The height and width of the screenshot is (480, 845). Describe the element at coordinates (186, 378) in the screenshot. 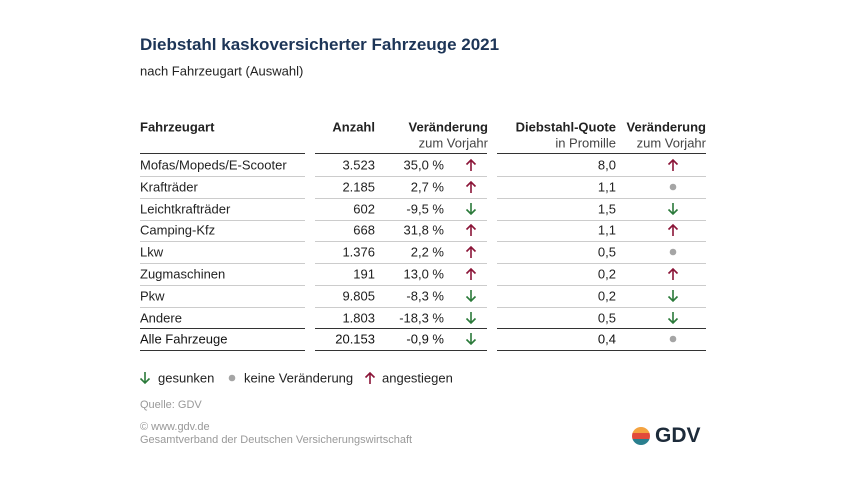

I see `legend-label: gesunken` at that location.